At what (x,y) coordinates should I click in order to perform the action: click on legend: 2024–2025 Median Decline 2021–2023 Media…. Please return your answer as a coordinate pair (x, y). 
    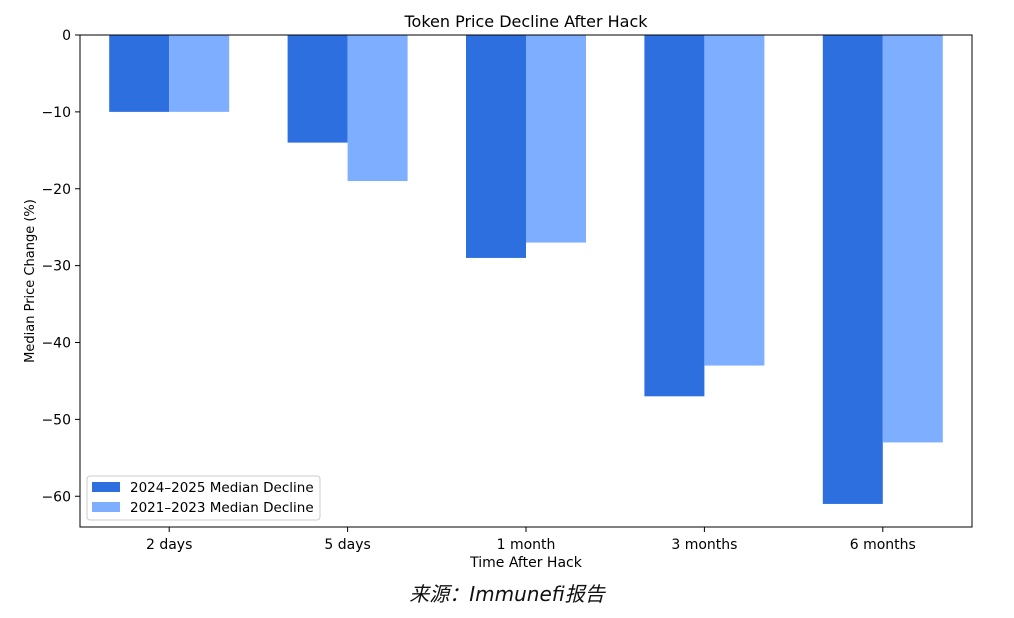
    Looking at the image, I should click on (203, 498).